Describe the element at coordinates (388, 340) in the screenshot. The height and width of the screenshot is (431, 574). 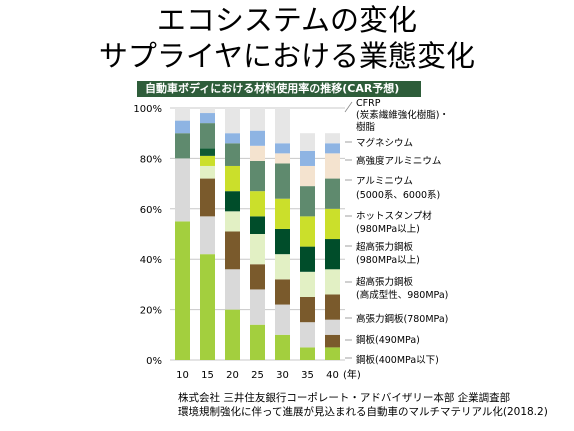
I see `legend-entry: 鋼板(490MPa)` at that location.